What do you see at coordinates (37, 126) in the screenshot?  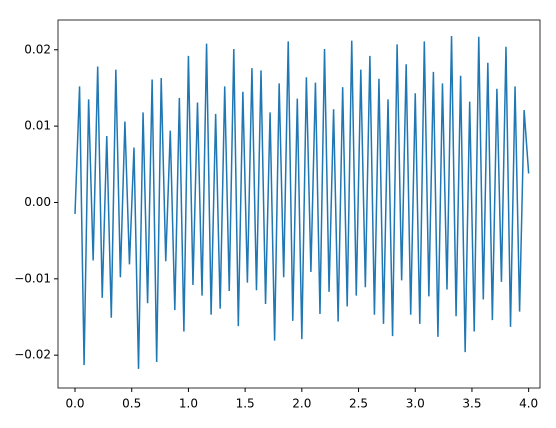 I see `y-tick-label: 0.01` at bounding box center [37, 126].